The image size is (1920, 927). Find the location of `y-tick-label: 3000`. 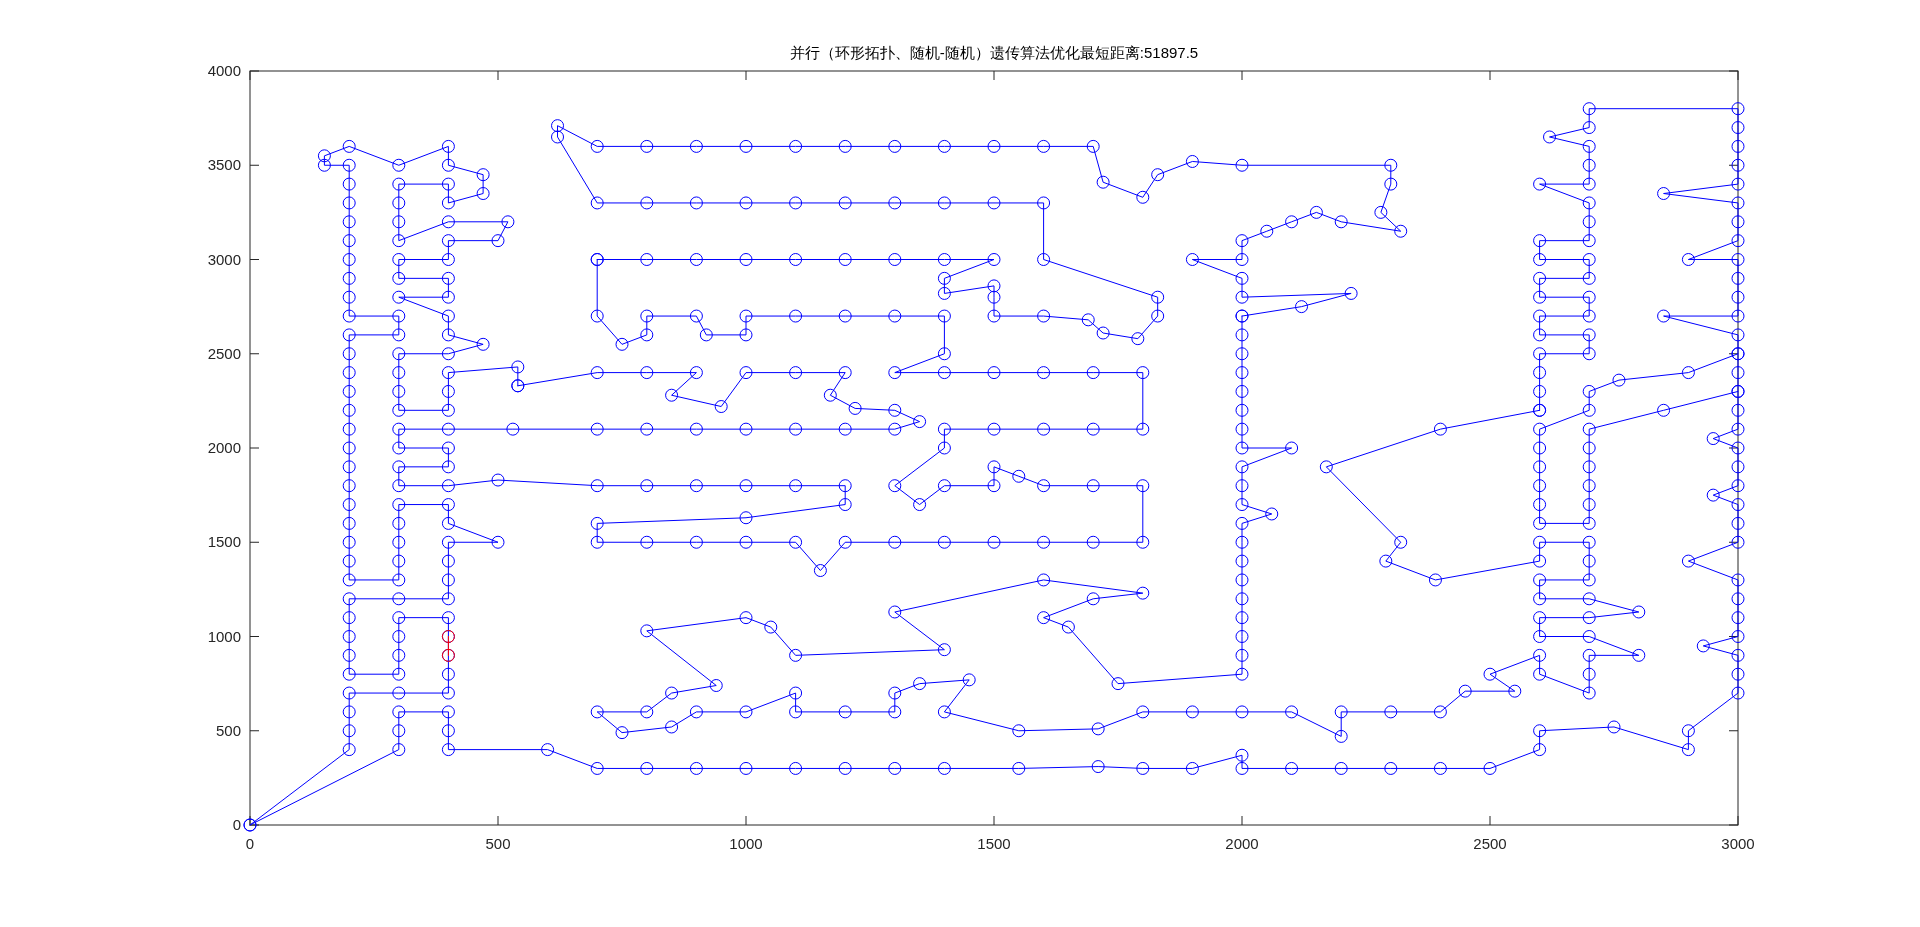

y-tick-label: 3000 is located at coordinates (224, 259).